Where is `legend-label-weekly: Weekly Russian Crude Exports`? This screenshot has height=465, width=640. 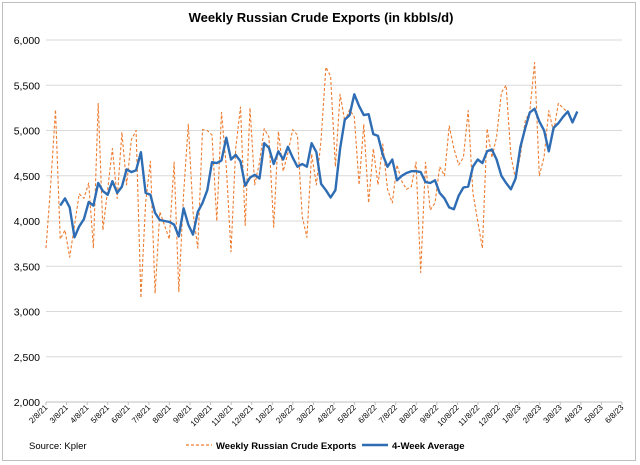
legend-label-weekly: Weekly Russian Crude Exports is located at coordinates (286, 446).